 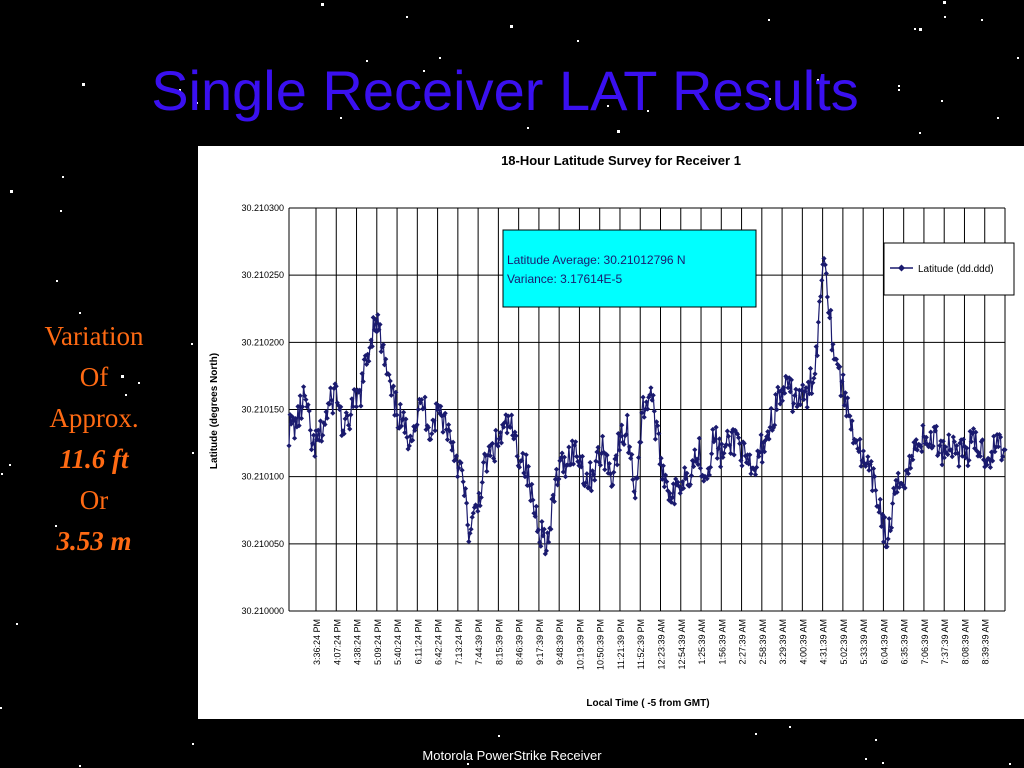 What do you see at coordinates (560, 642) in the screenshot?
I see `x-tick-label: 9:48:39 PM` at bounding box center [560, 642].